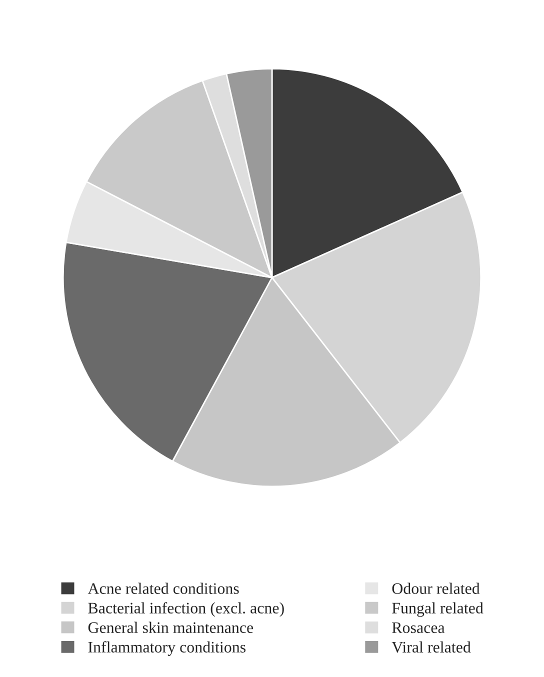  What do you see at coordinates (186, 609) in the screenshot?
I see `legend-label: Bacterial infection (excl. acne)` at bounding box center [186, 609].